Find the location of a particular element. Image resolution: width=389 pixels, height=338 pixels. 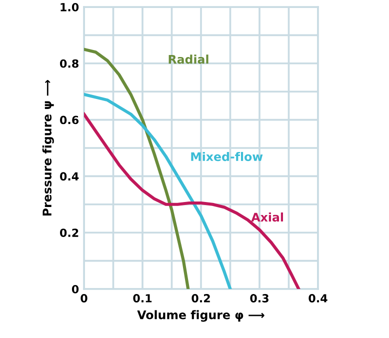

y-tick-label: 1.0 is located at coordinates (69, 7).